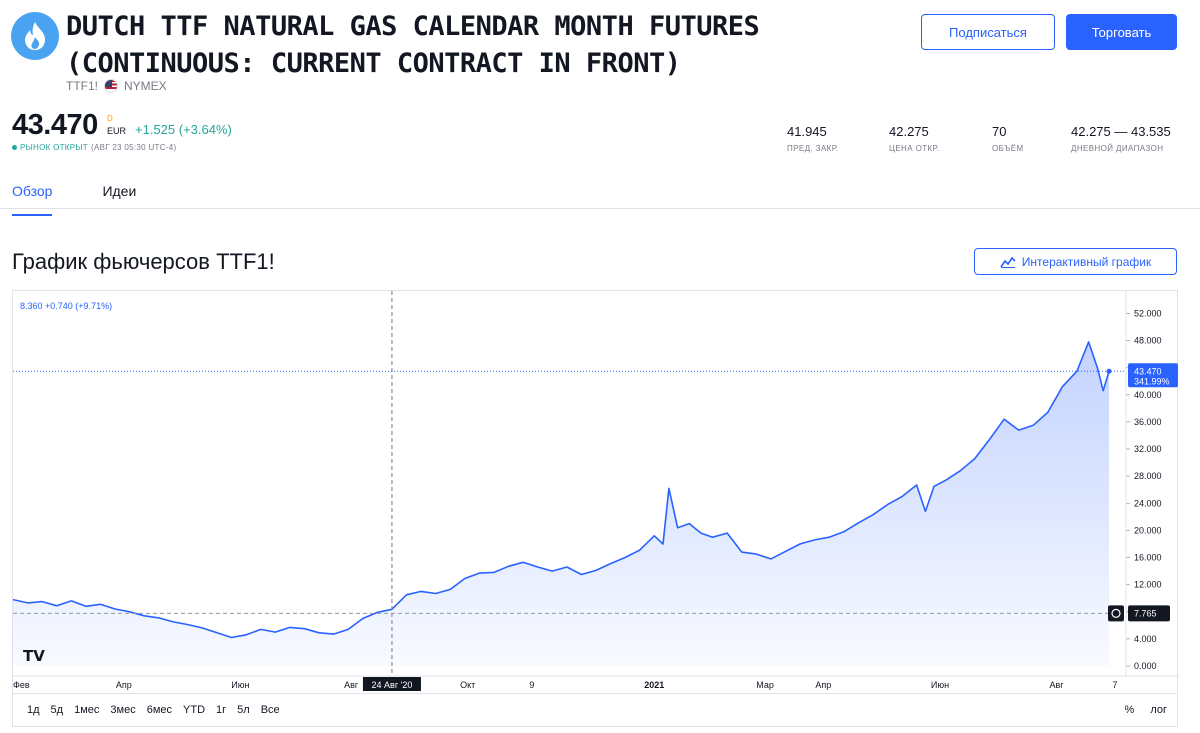 The height and width of the screenshot is (733, 1200). I want to click on y-tick-label: 48.000, so click(1148, 341).